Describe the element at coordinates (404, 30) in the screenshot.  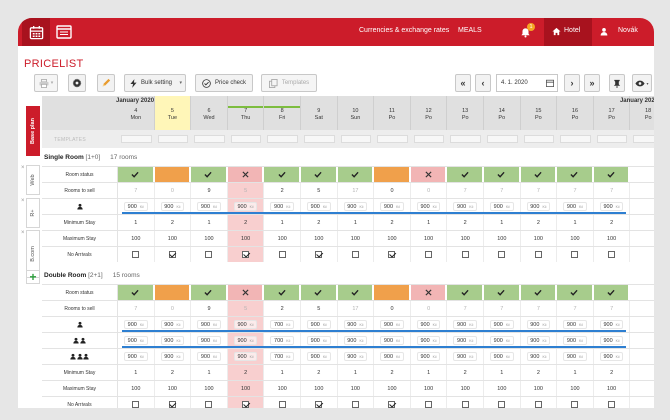
I see `currencies-link: Currencies & exchange rates` at that location.